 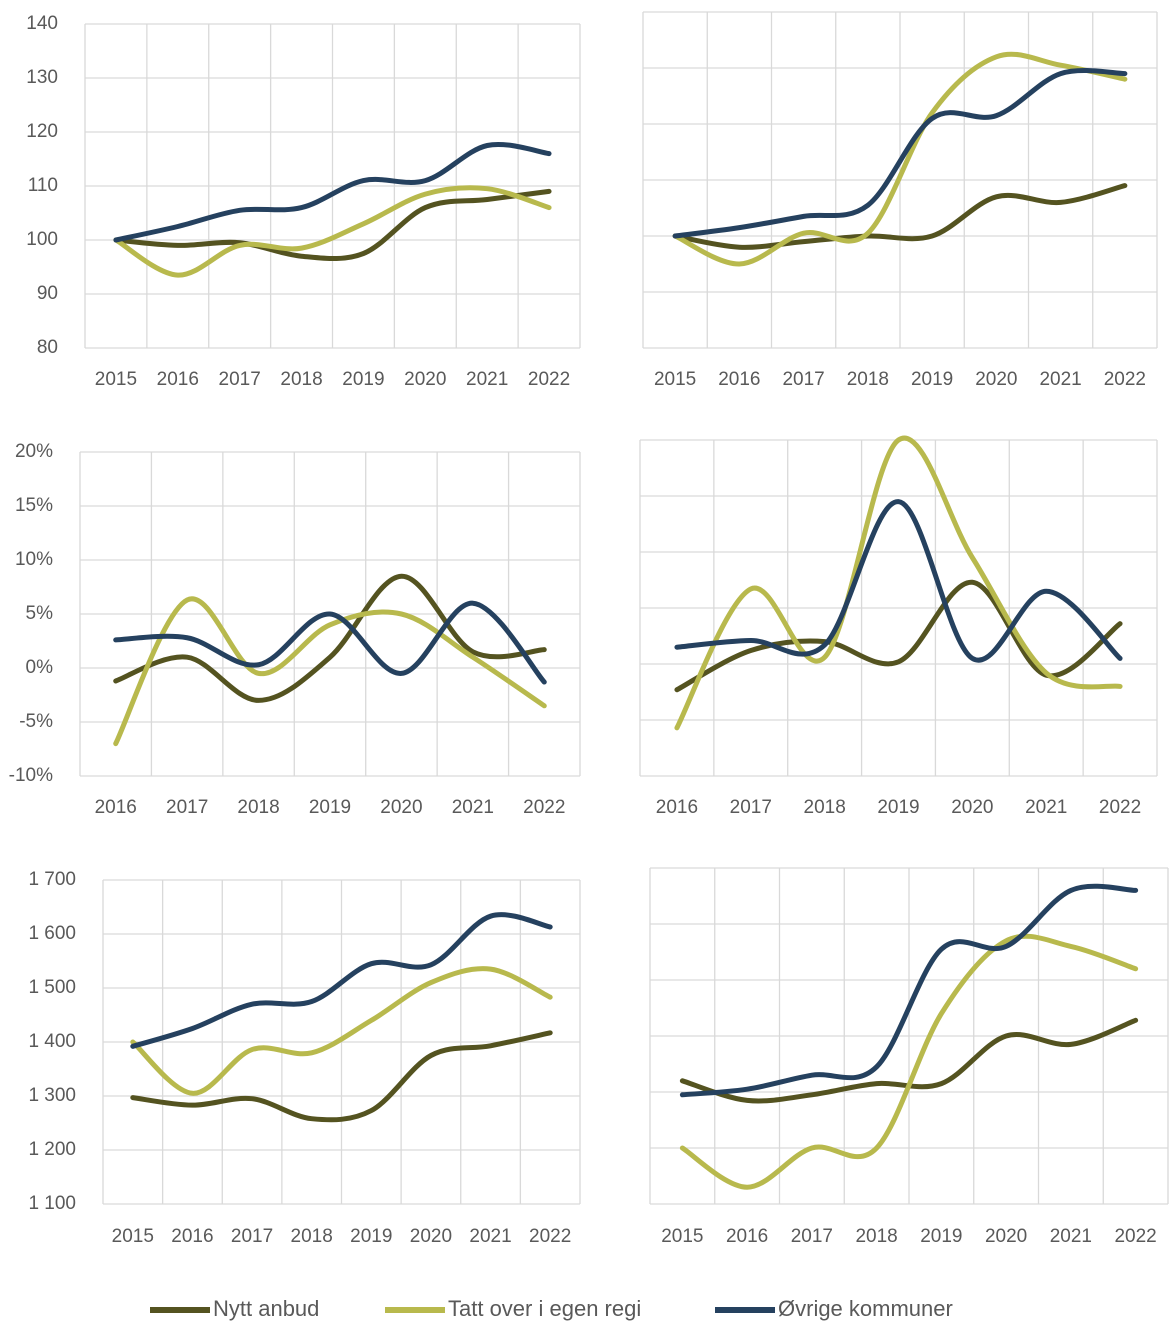 What do you see at coordinates (42, 23) in the screenshot?
I see `y-tick-label: 140` at bounding box center [42, 23].